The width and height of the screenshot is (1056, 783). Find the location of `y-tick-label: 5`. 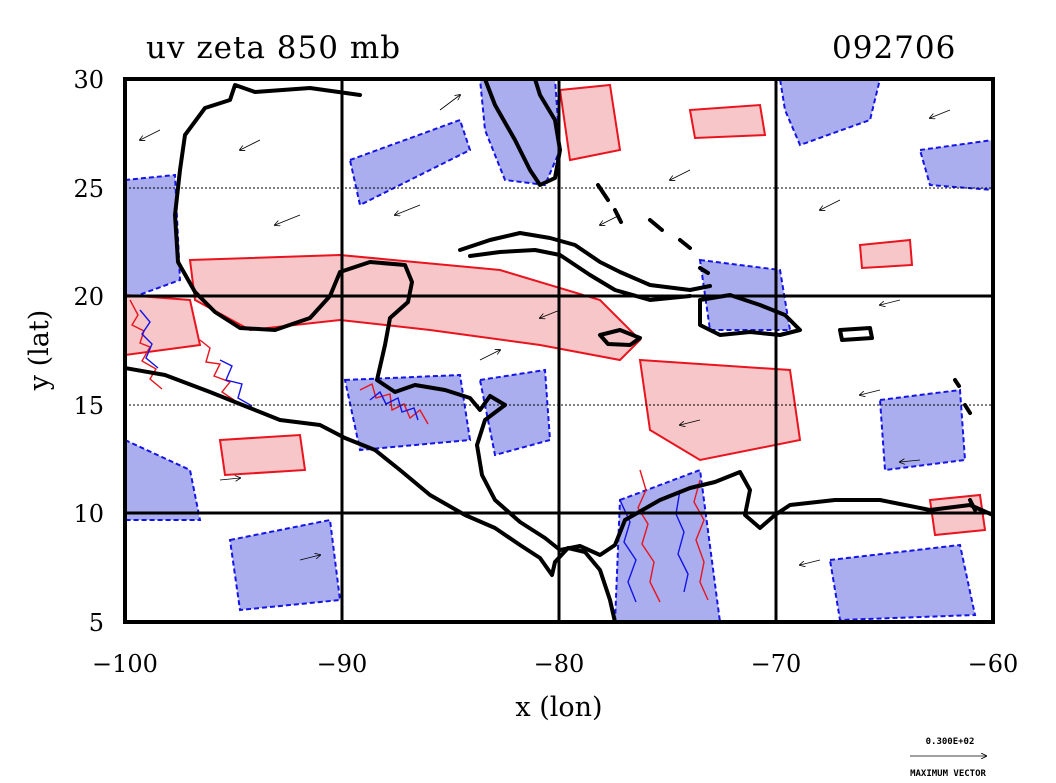

y-tick-label: 5 is located at coordinates (96, 623).